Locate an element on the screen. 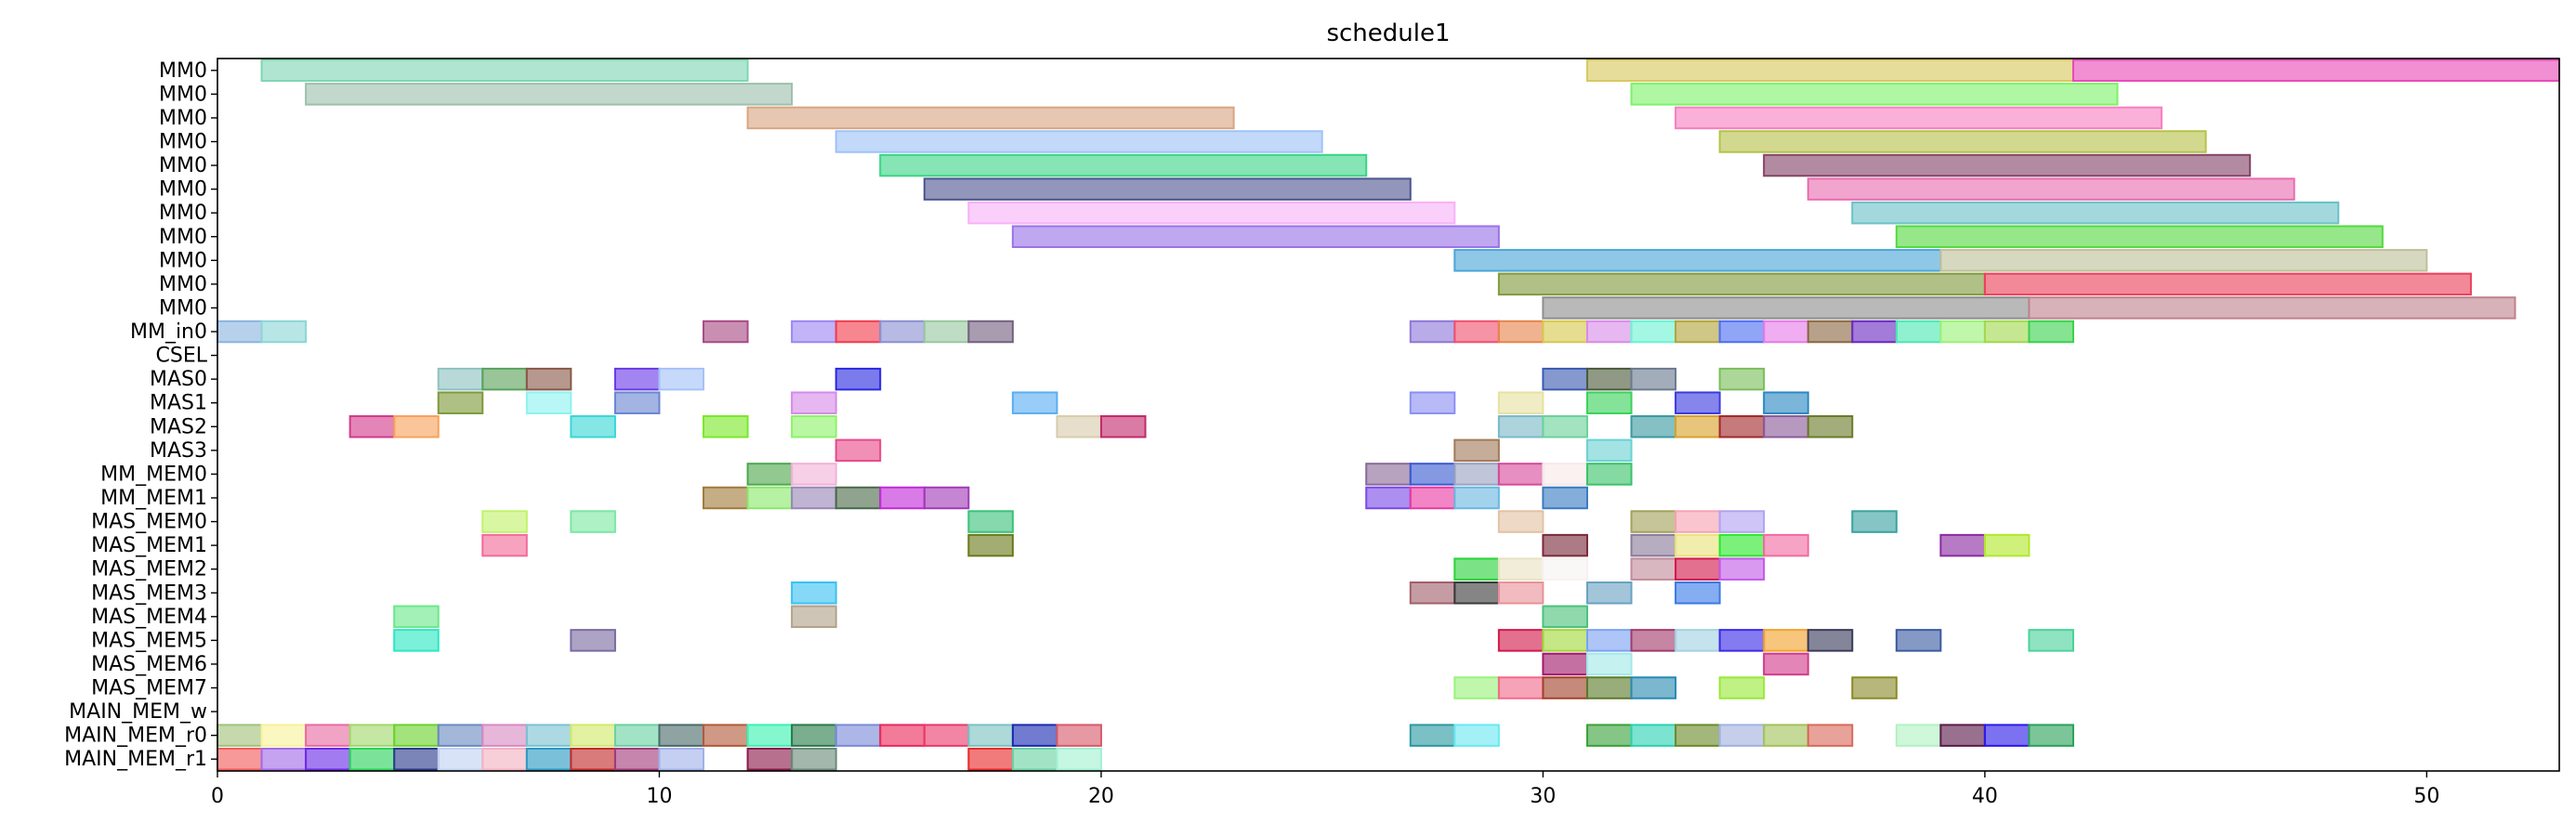  y-tick-label: MAS3 is located at coordinates (178, 451).